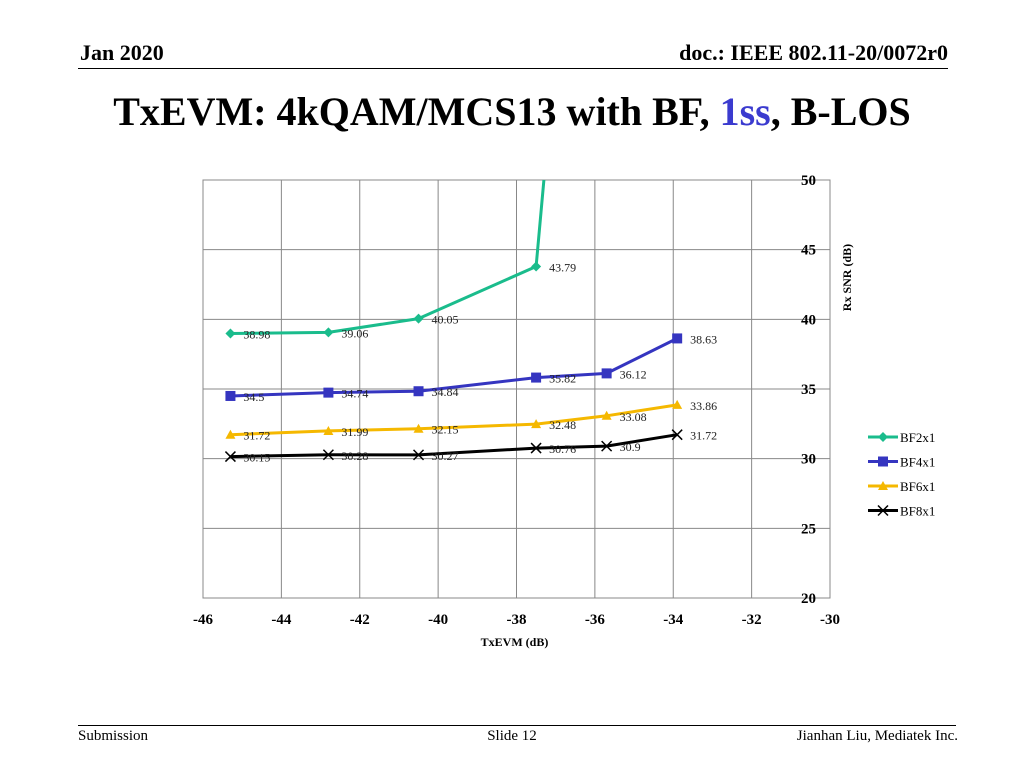 This screenshot has height=768, width=1024. I want to click on legend-label-bf6x1: BF6x1, so click(917, 486).